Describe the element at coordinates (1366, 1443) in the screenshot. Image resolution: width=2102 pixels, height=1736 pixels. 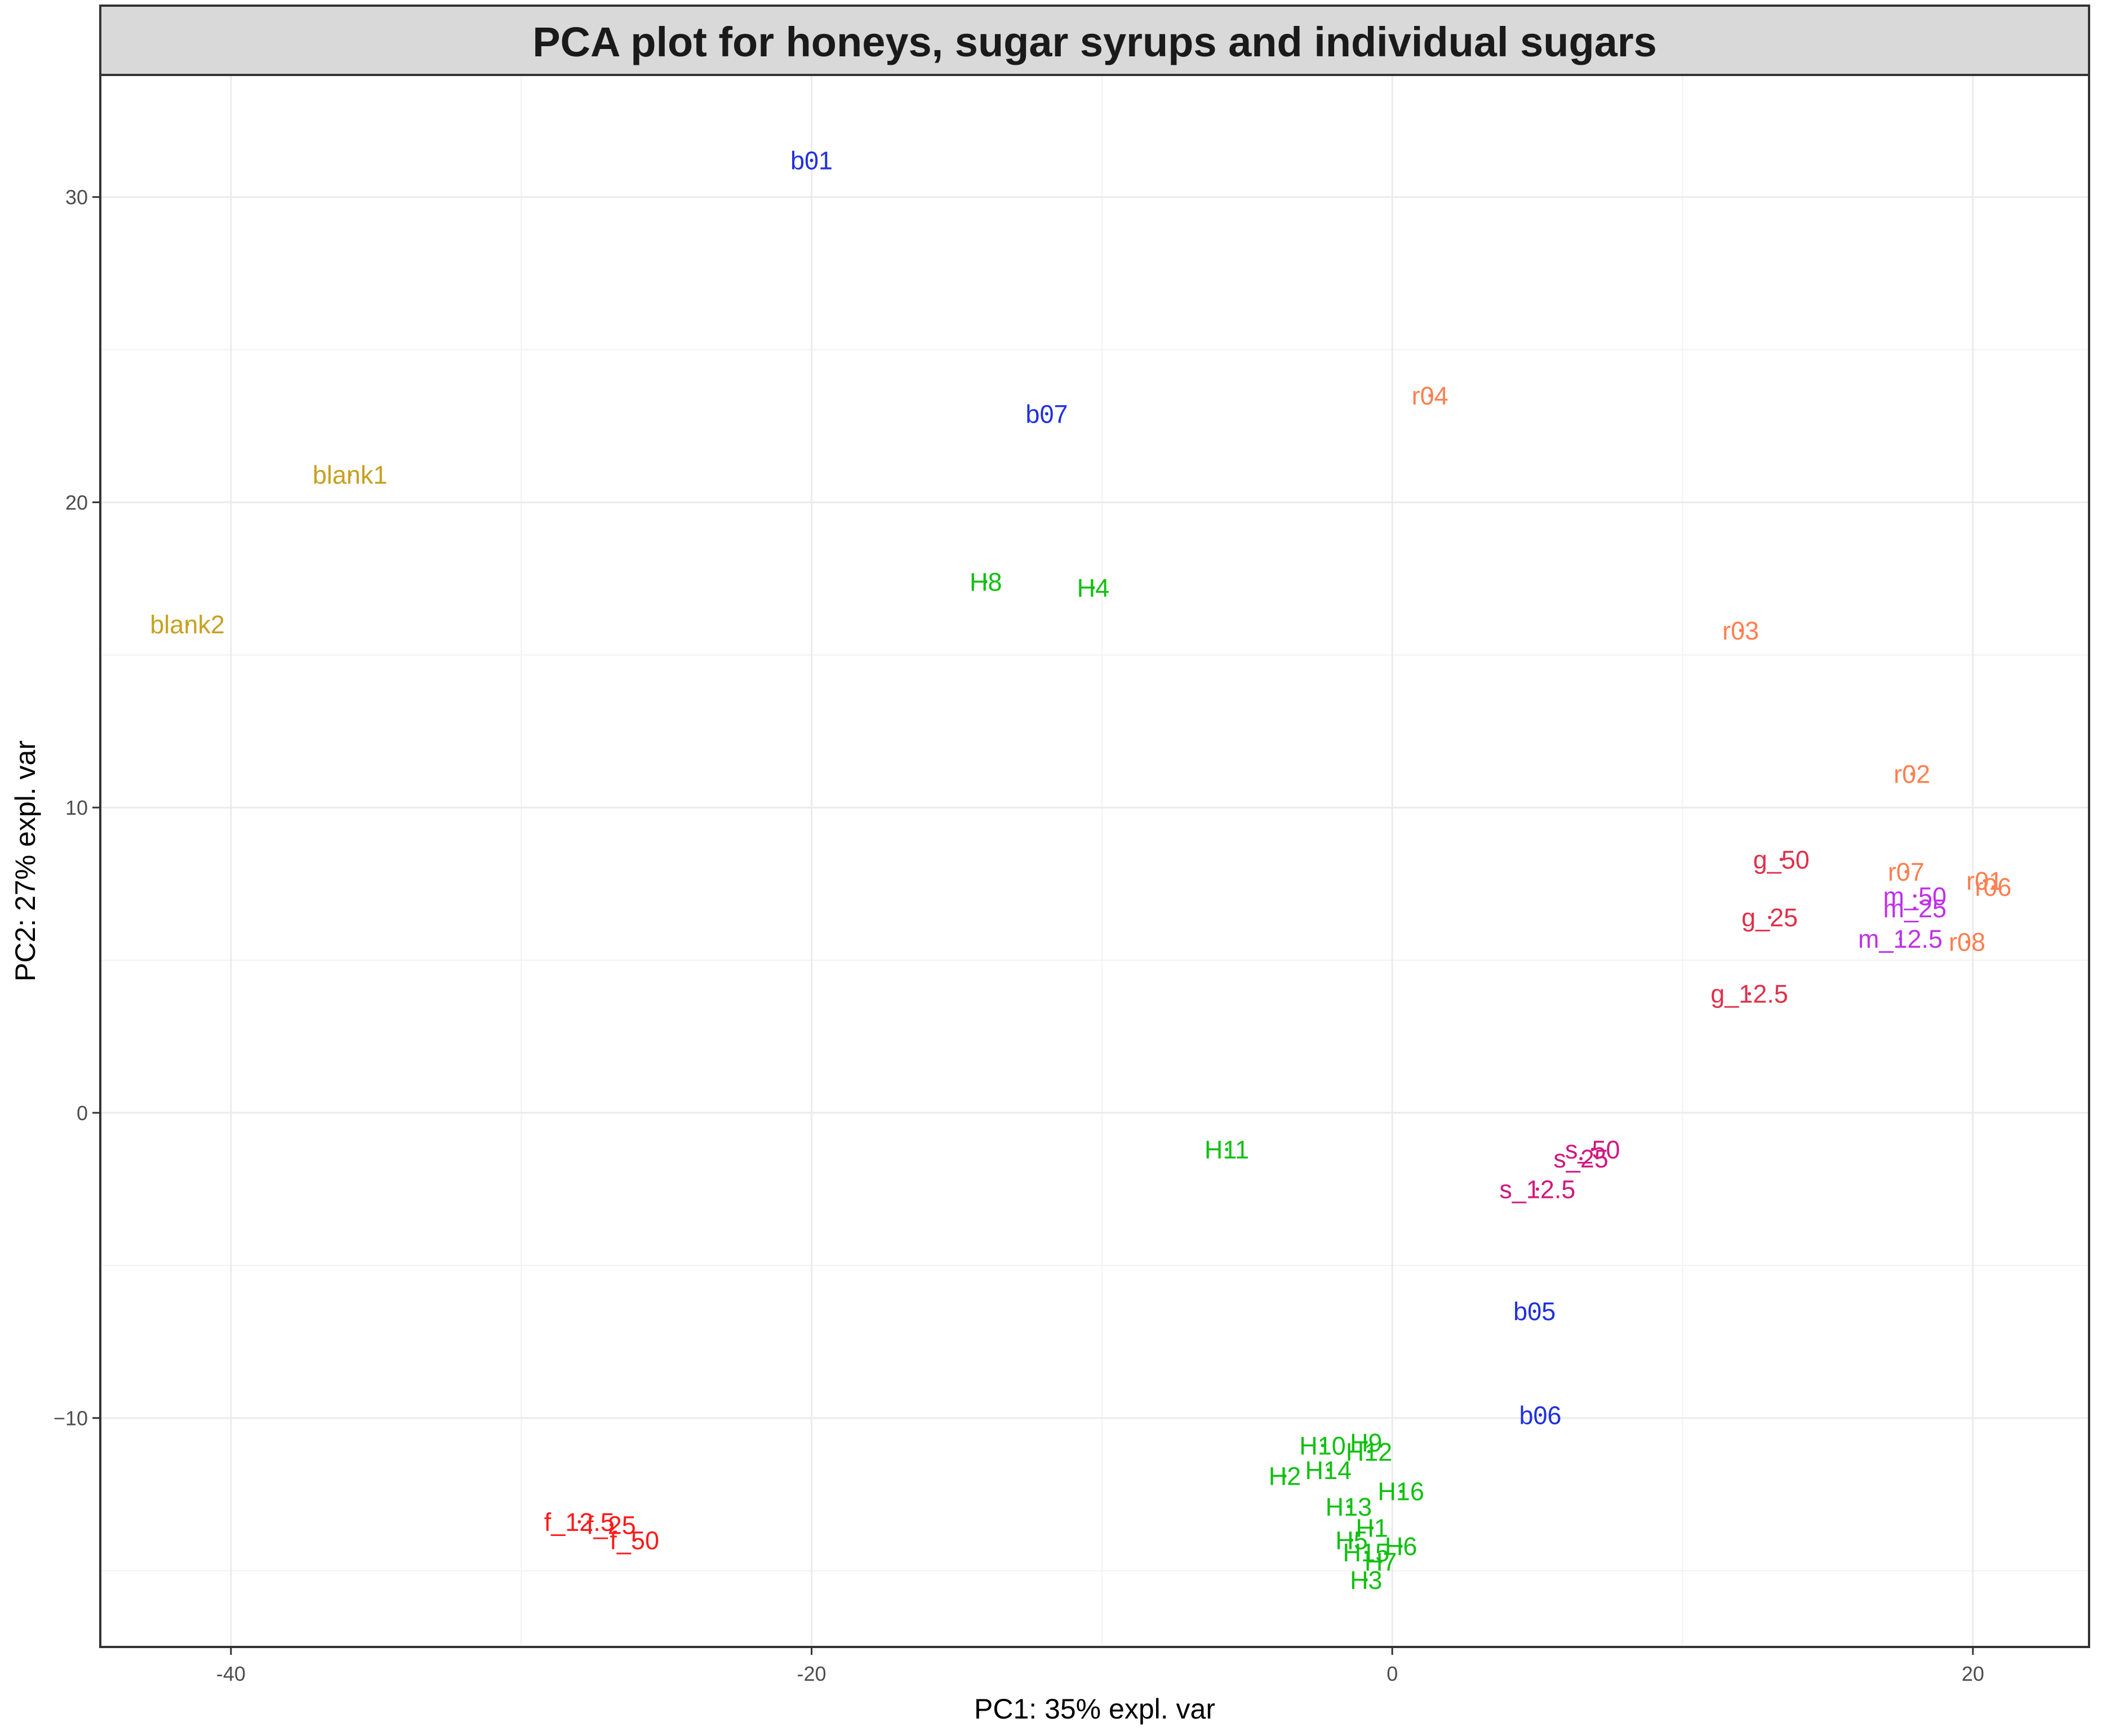
I see `point-marker-H9` at that location.